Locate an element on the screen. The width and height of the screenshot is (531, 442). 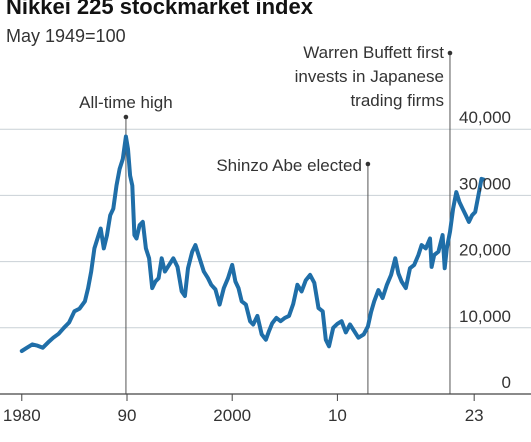
x-tick-label: 10 is located at coordinates (337, 415).